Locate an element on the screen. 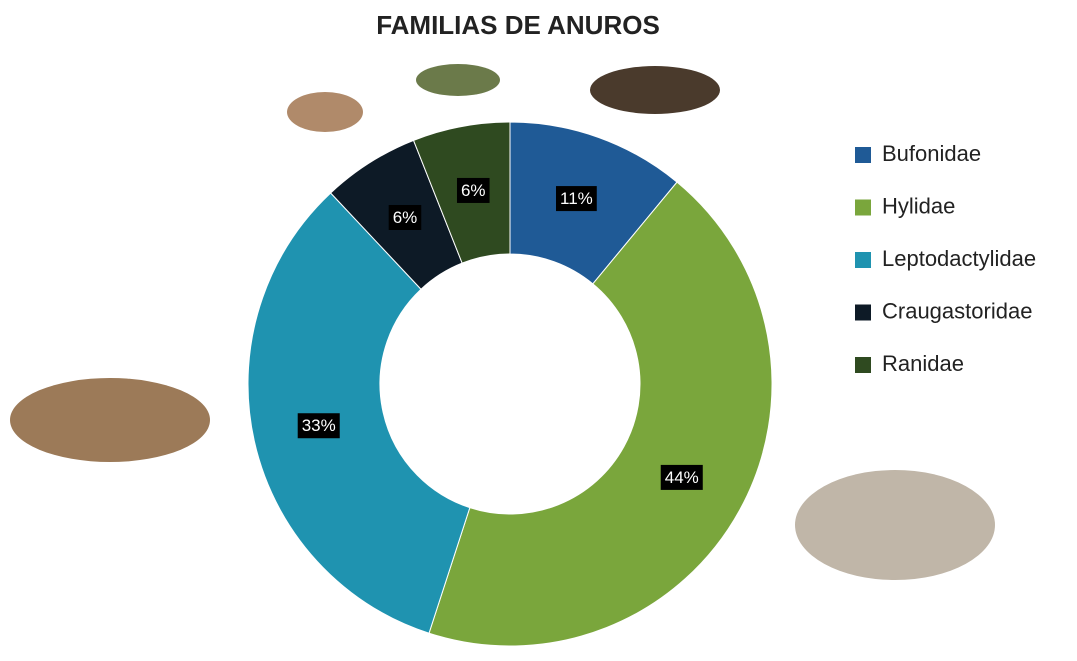 This screenshot has width=1077, height=661. value-label: 44% is located at coordinates (682, 477).